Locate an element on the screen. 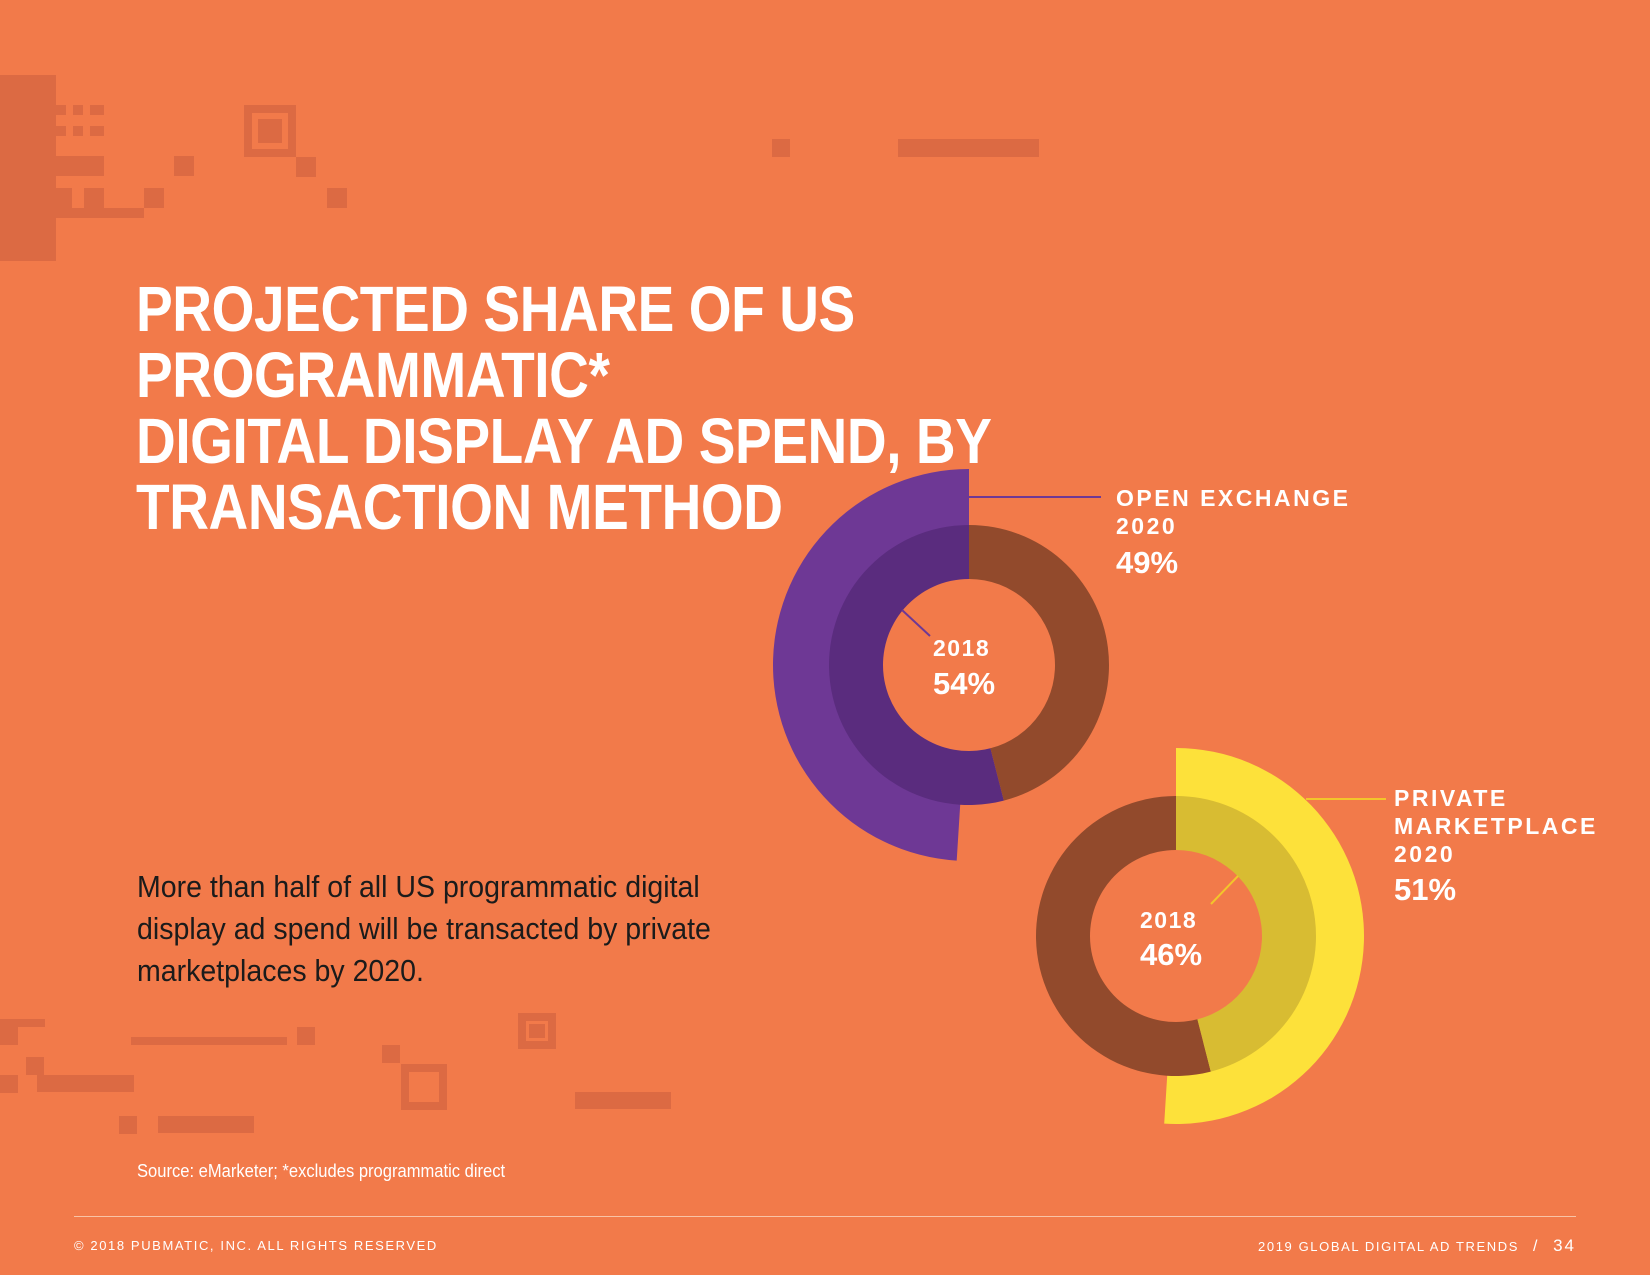 This screenshot has height=1275, width=1650. private-marketplace-label-line2: MARKETPLACE is located at coordinates (1496, 826).